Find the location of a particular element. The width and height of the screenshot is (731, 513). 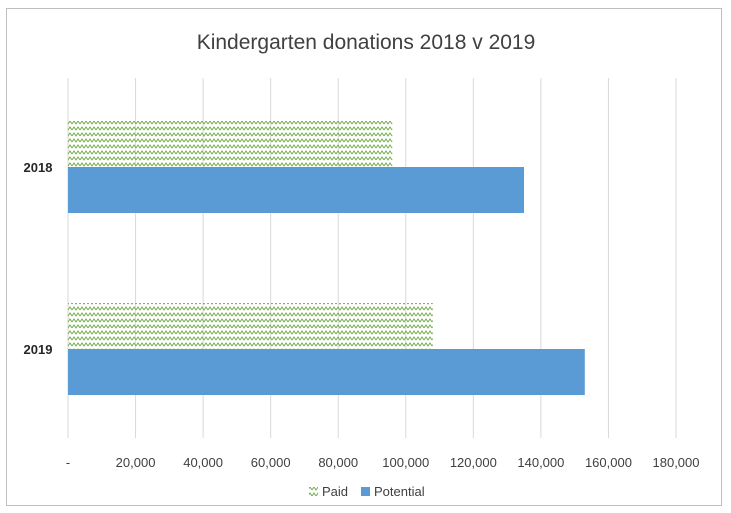

x-tick-label: 80,000 is located at coordinates (338, 462).